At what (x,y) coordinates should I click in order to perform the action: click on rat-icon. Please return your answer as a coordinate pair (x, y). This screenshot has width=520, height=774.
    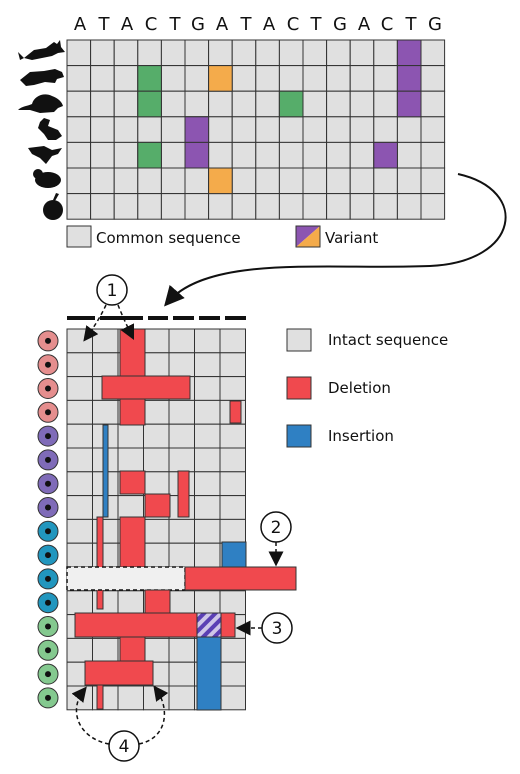
    Looking at the image, I should click on (40, 103).